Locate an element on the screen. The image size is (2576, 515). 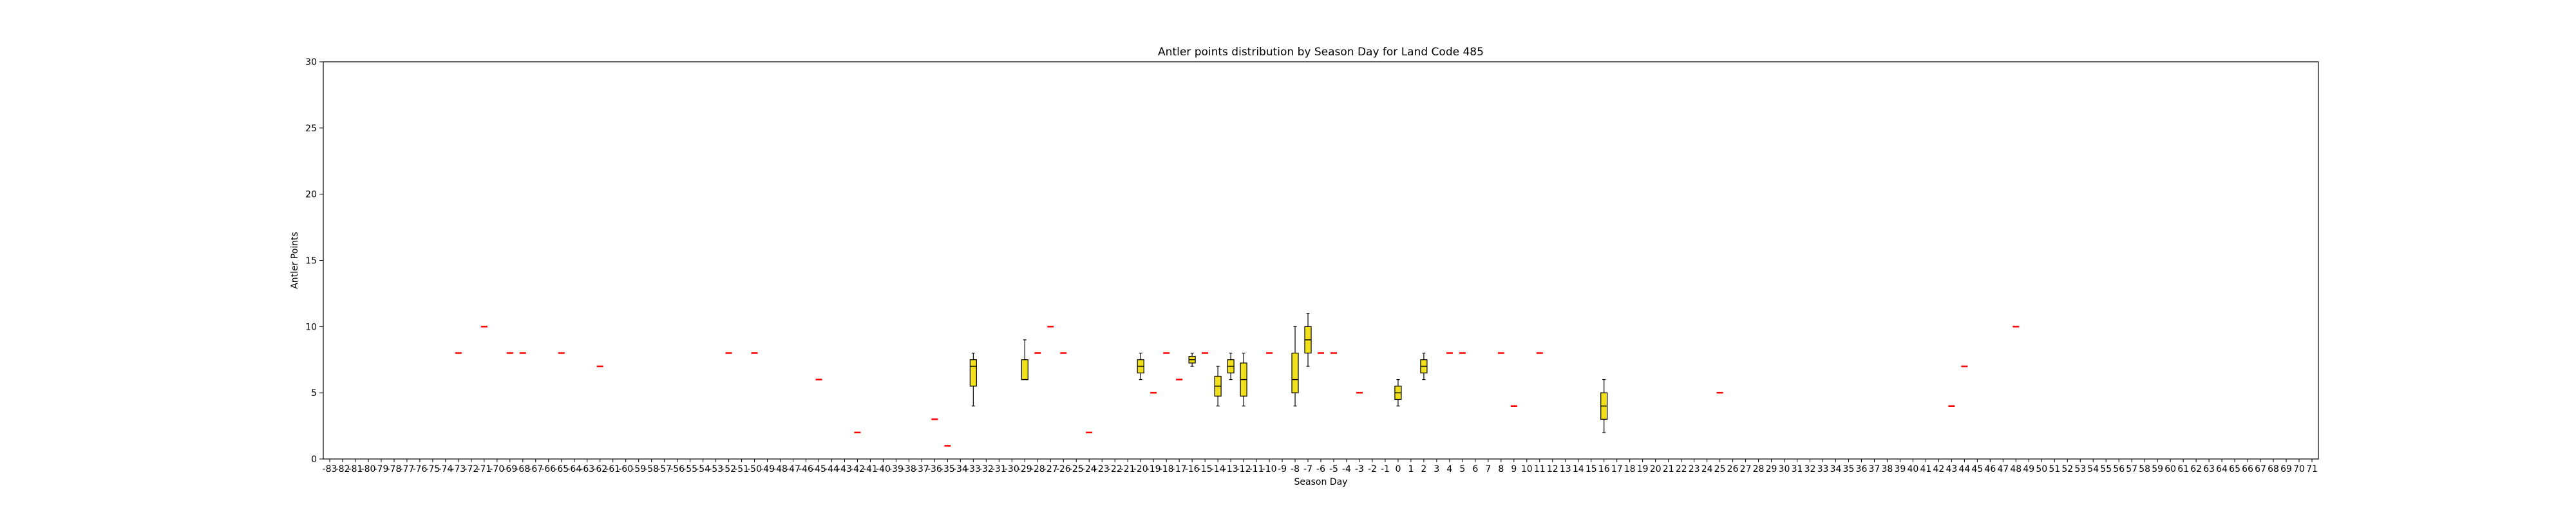
x-tick-label: 50 is located at coordinates (2041, 469).